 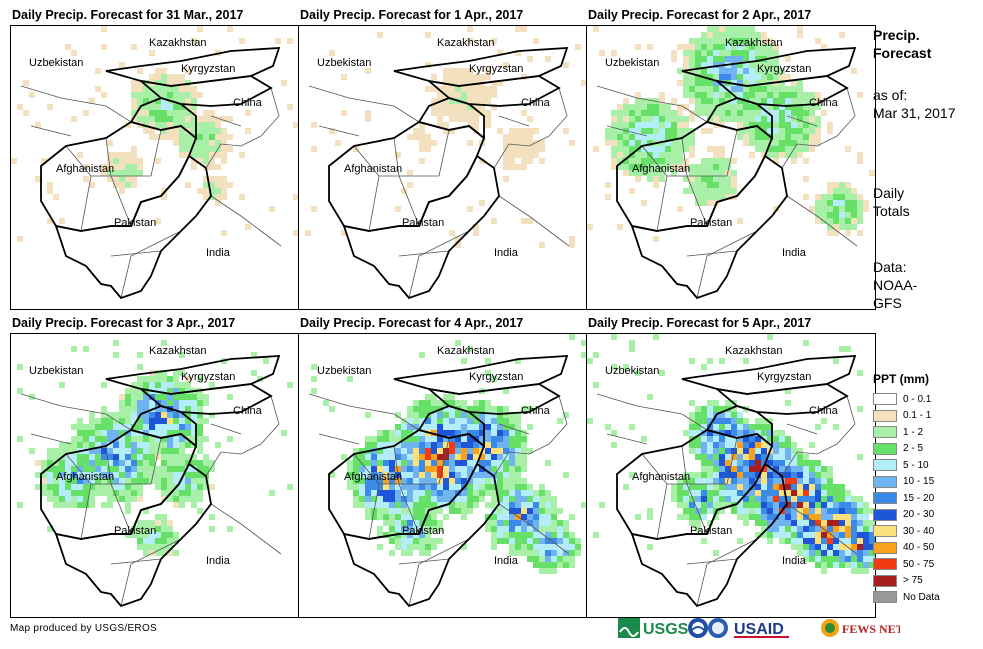 I want to click on afghanistan-label: Afghanistan, so click(x=373, y=169).